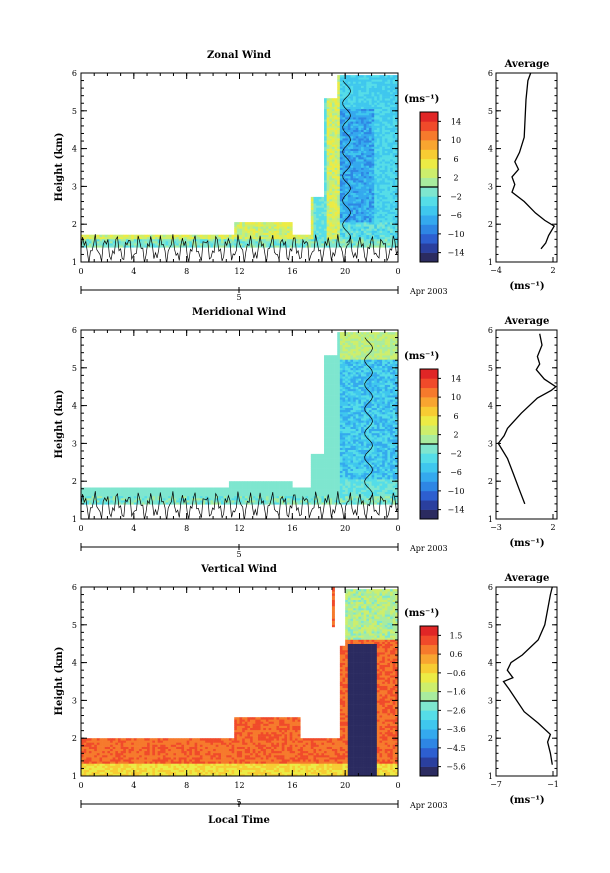 The height and width of the screenshot is (873, 610). Describe the element at coordinates (490, 186) in the screenshot. I see `profile-y-tick-label: 3` at that location.